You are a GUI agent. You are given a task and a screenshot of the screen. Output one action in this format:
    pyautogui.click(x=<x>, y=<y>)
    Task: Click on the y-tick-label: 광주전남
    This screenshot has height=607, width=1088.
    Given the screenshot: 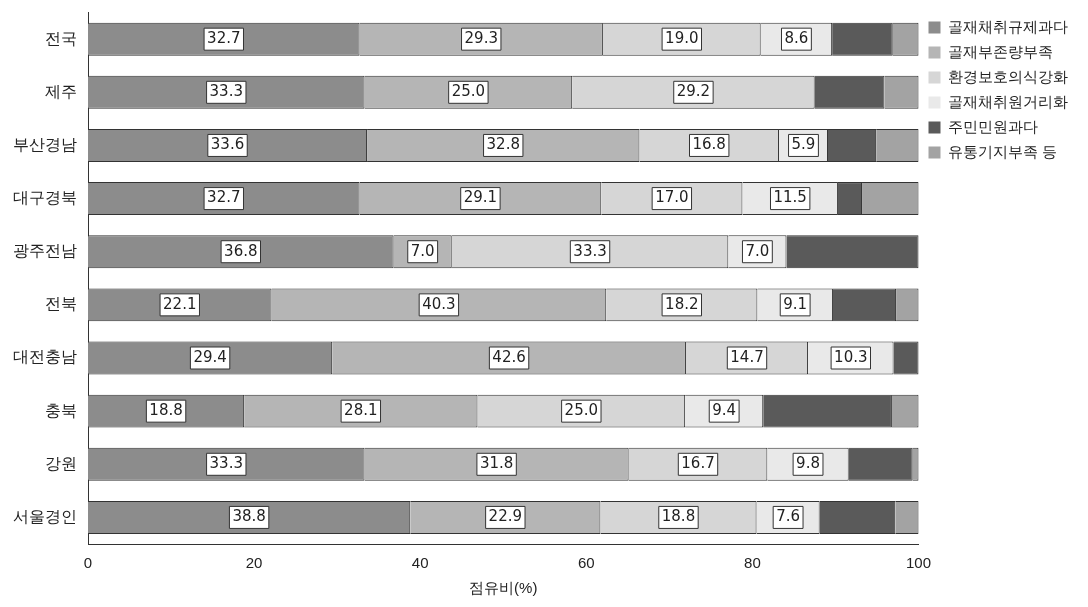 What is the action you would take?
    pyautogui.click(x=45, y=251)
    